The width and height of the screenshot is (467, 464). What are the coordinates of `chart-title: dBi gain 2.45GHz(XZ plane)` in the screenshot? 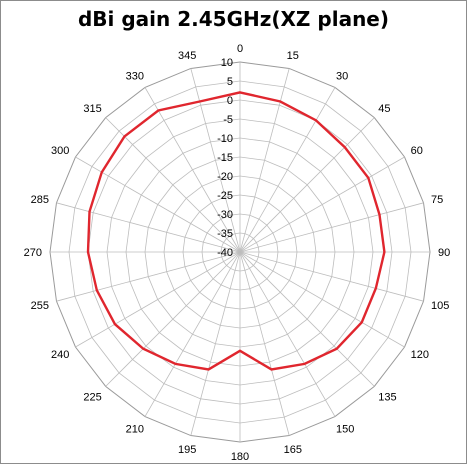 It's located at (233, 19).